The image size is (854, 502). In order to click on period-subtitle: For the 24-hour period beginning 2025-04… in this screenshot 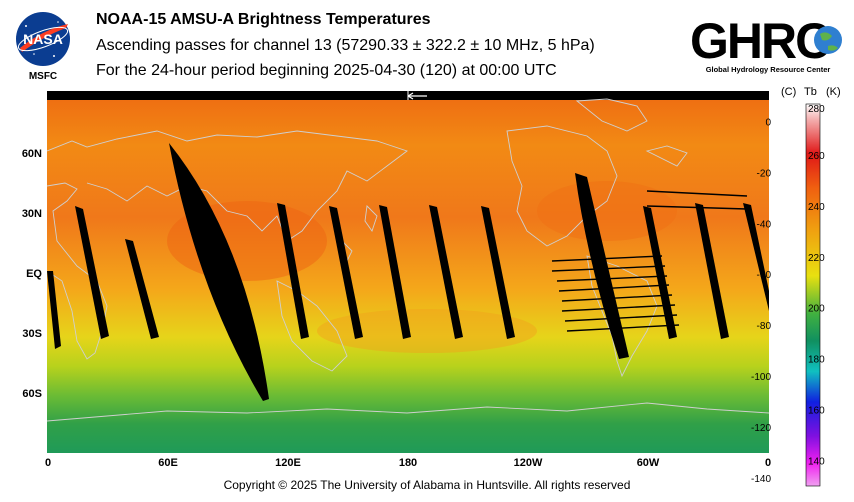, I will do `click(326, 70)`.